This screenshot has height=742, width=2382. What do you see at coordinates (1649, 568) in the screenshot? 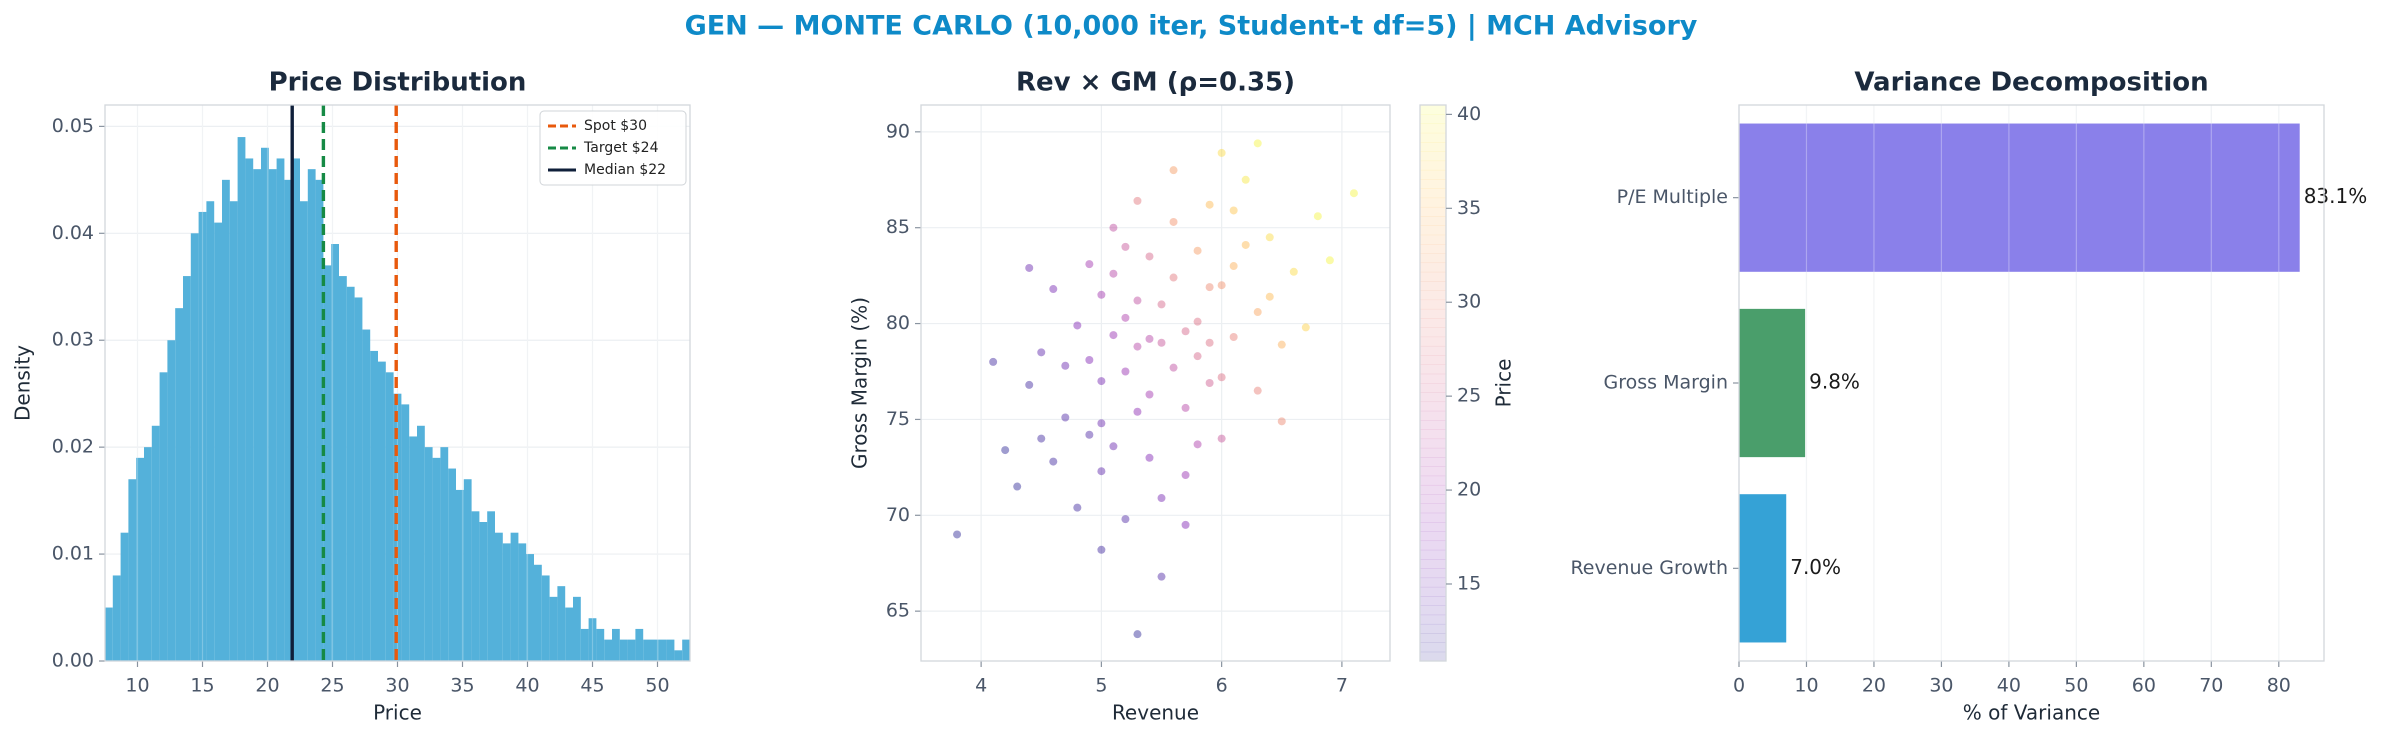
I see `y-tick-label: Revenue Growth` at bounding box center [1649, 568].